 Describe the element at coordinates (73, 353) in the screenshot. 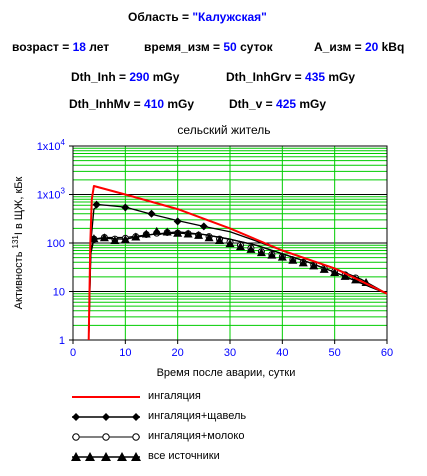

I see `x-tick-label: 0` at that location.